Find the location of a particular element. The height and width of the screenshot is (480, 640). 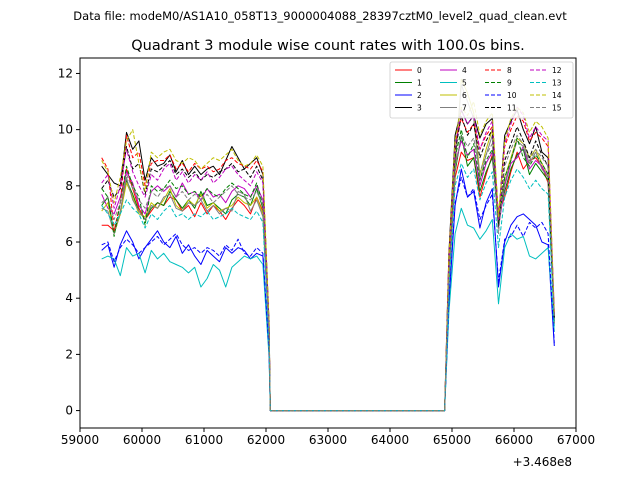

legend-label-7: 7 is located at coordinates (464, 108).